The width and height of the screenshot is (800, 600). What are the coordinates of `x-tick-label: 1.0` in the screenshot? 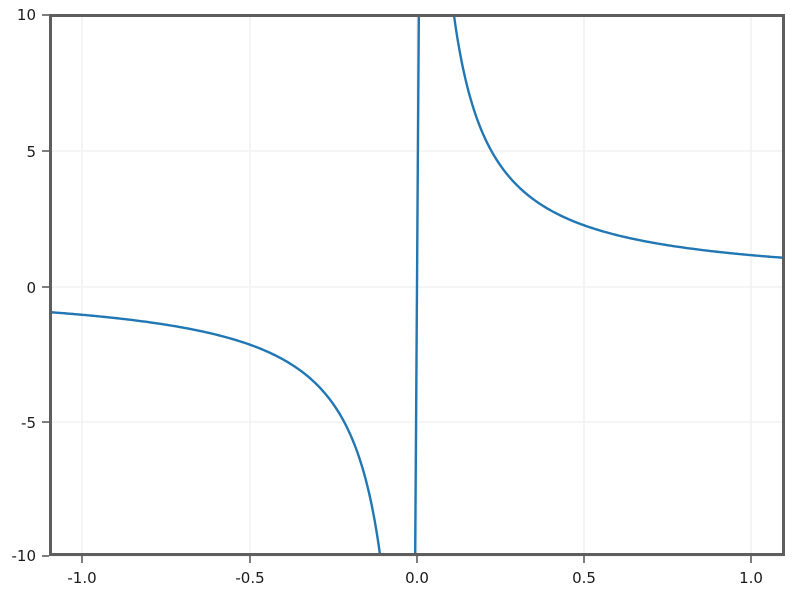 It's located at (751, 578).